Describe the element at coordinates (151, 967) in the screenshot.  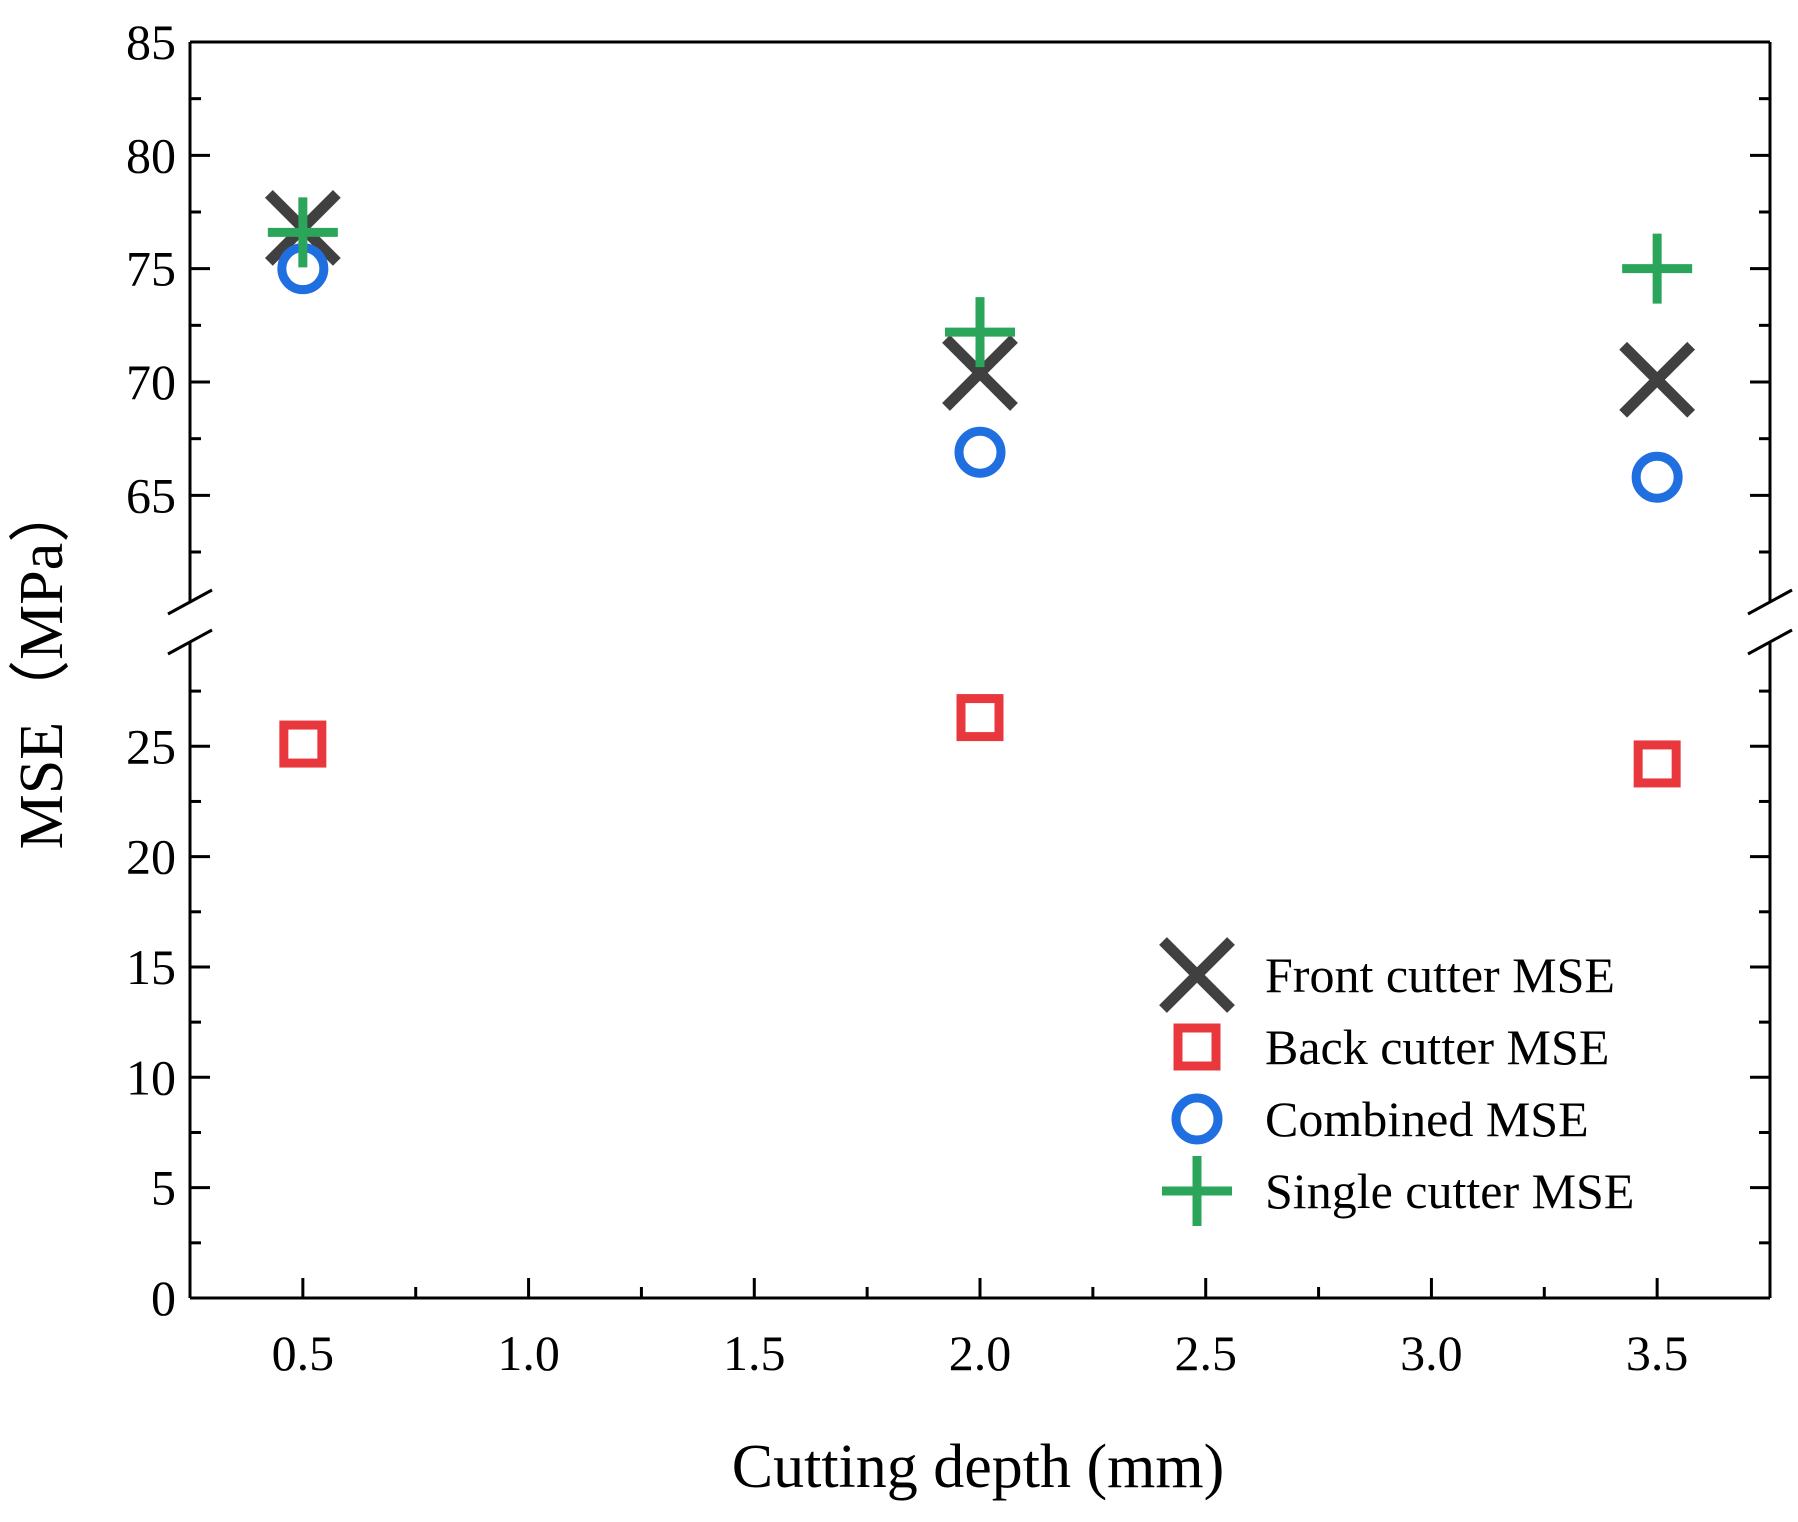
I see `y-tick-label: 15` at that location.